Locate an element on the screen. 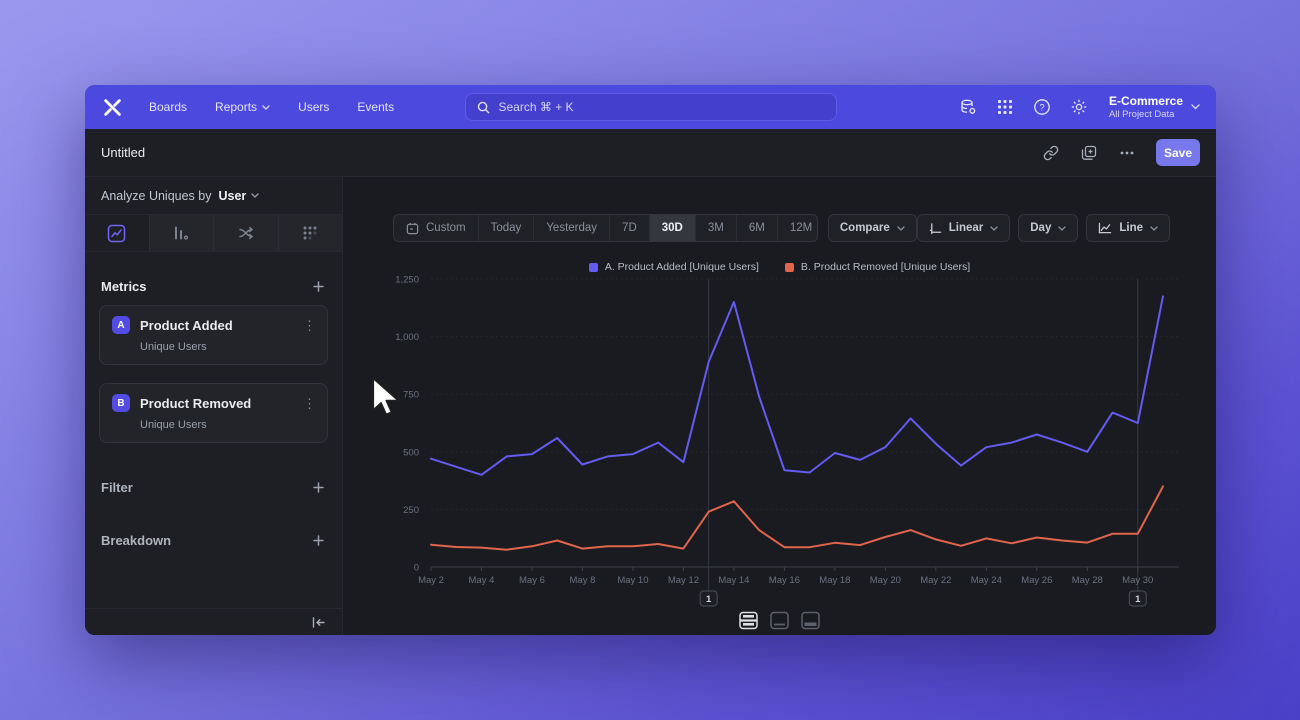 The width and height of the screenshot is (1300, 720). svg-text: May 30 is located at coordinates (1137, 580).